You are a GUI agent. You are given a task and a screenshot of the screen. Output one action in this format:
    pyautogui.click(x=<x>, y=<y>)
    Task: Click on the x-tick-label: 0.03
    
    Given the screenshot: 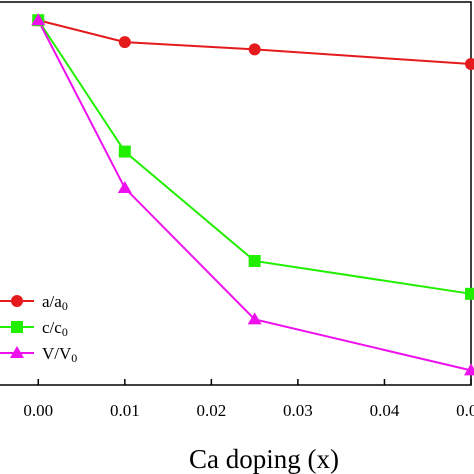 What is the action you would take?
    pyautogui.click(x=298, y=410)
    